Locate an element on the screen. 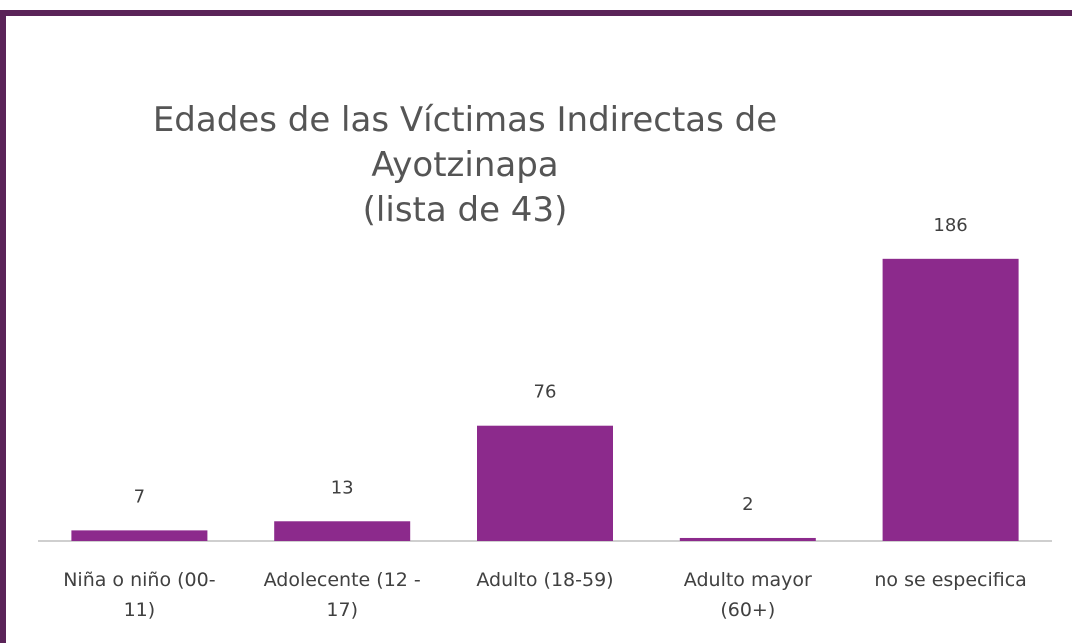 This screenshot has width=1076, height=643. data-label: 13 is located at coordinates (342, 487).